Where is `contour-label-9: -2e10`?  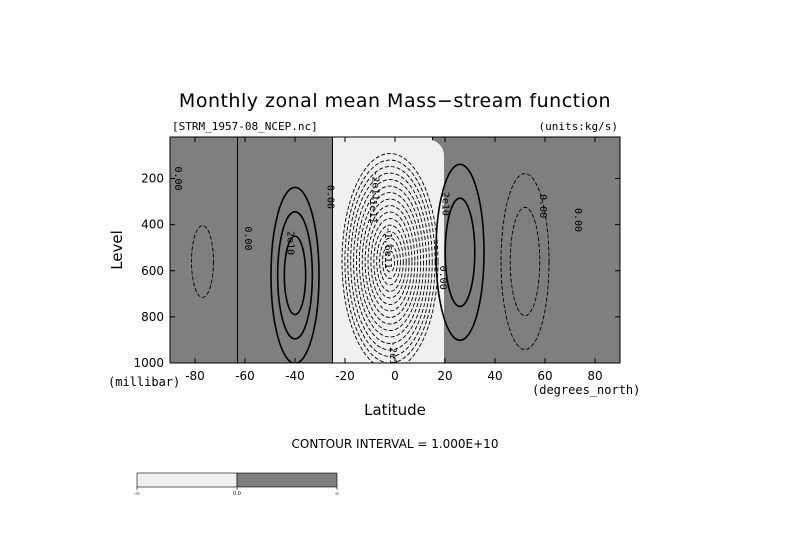 contour-label-9: -2e10 is located at coordinates (392, 356).